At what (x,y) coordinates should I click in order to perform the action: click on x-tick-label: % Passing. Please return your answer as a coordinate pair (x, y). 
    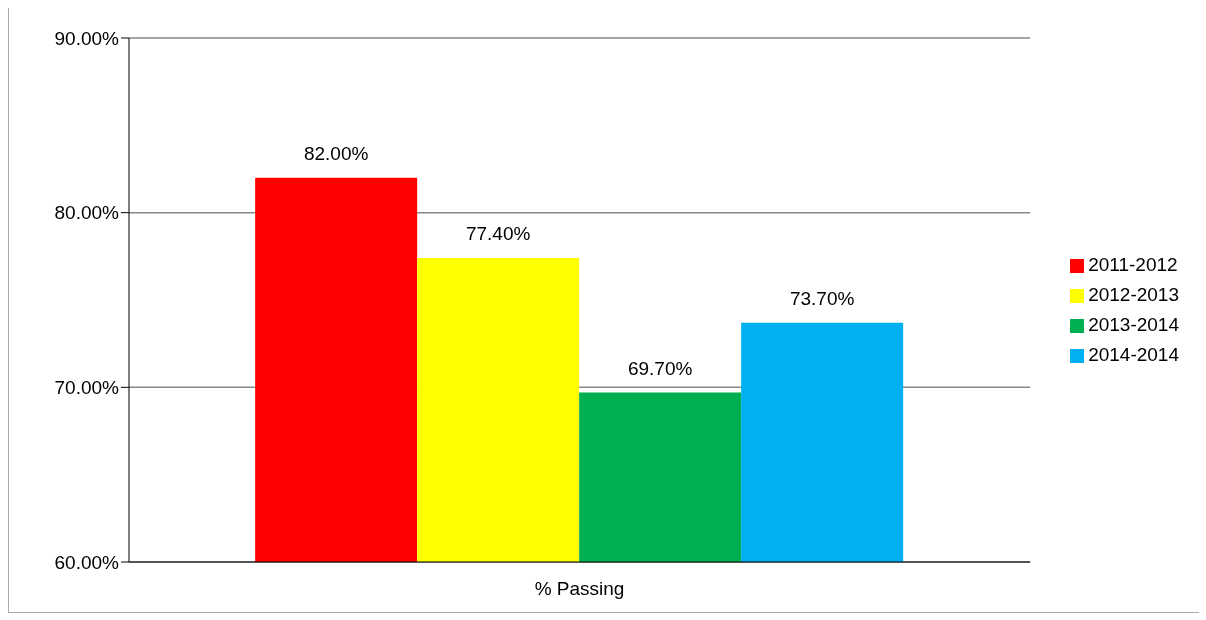
    Looking at the image, I should click on (579, 589).